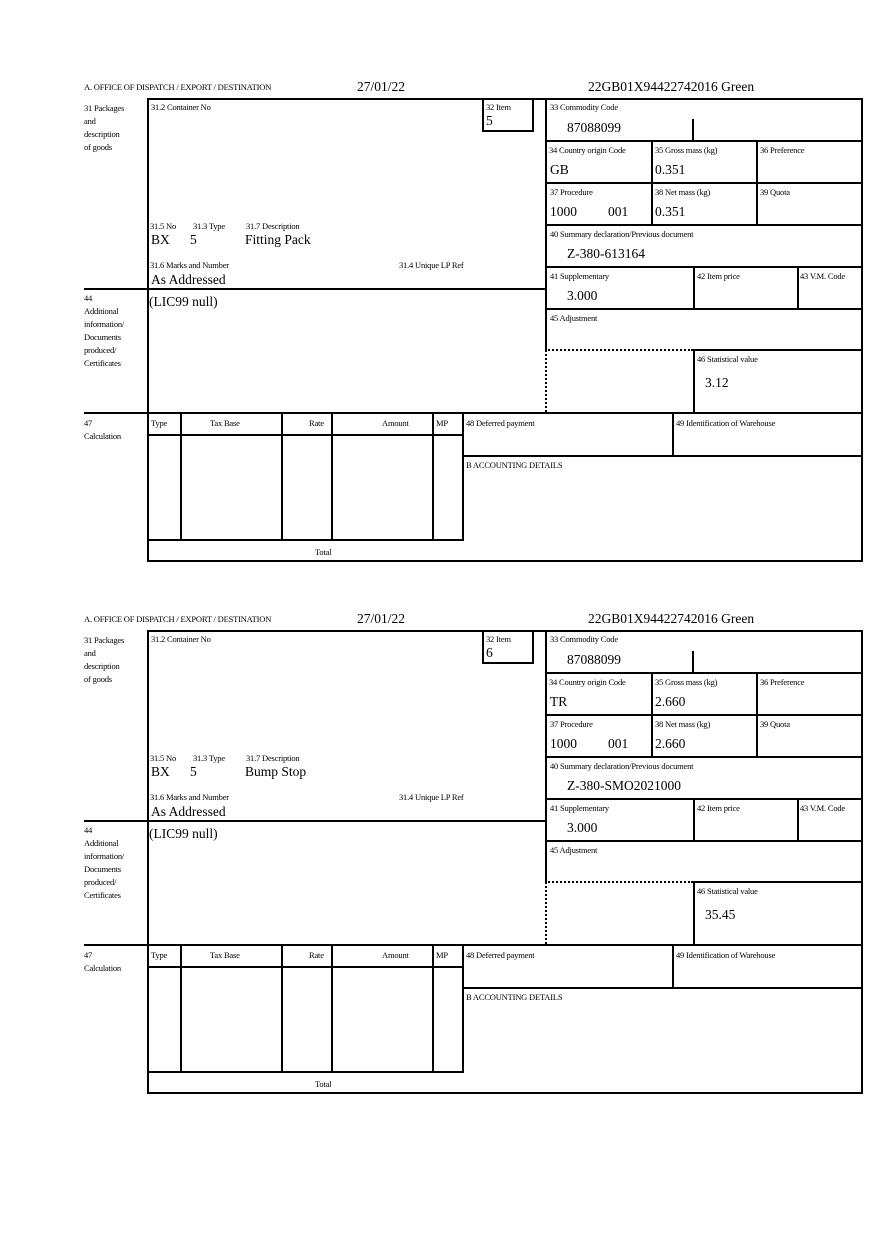 The width and height of the screenshot is (882, 1250). Describe the element at coordinates (584, 639) in the screenshot. I see `label-commodity: 33 Commodity Code` at that location.